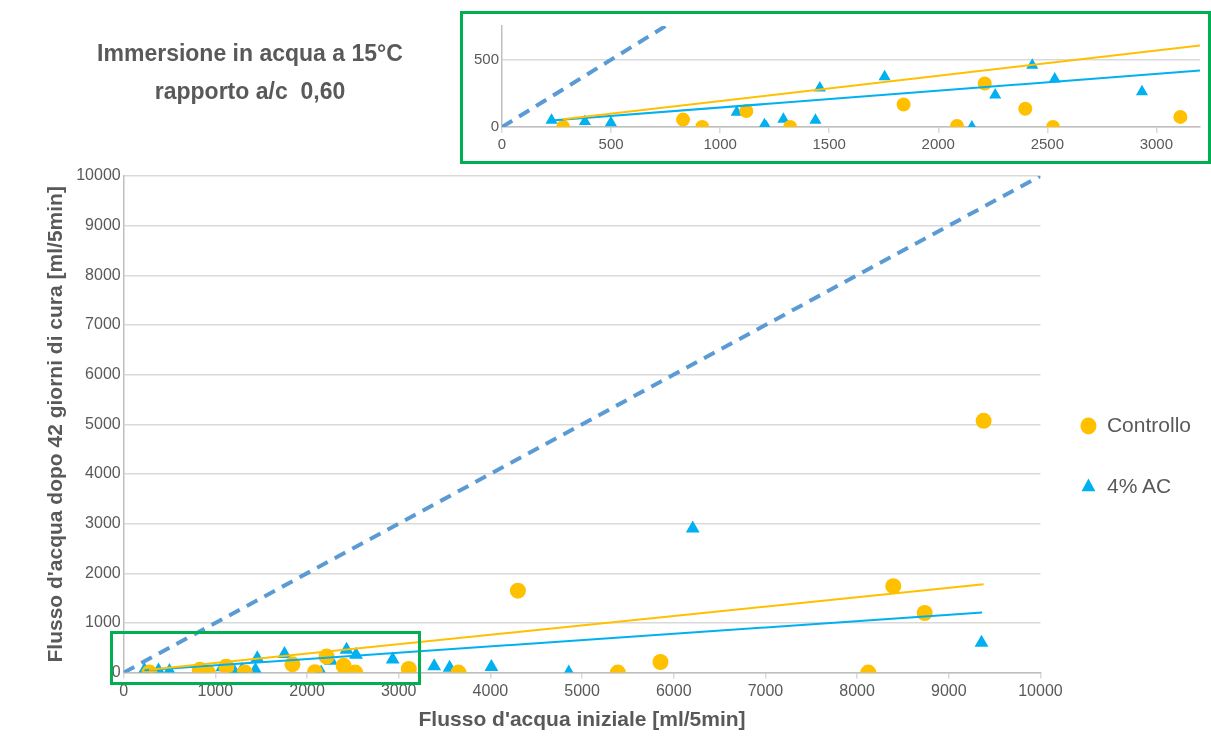  Describe the element at coordinates (98, 175) in the screenshot. I see `y-tick-label: 10000` at that location.